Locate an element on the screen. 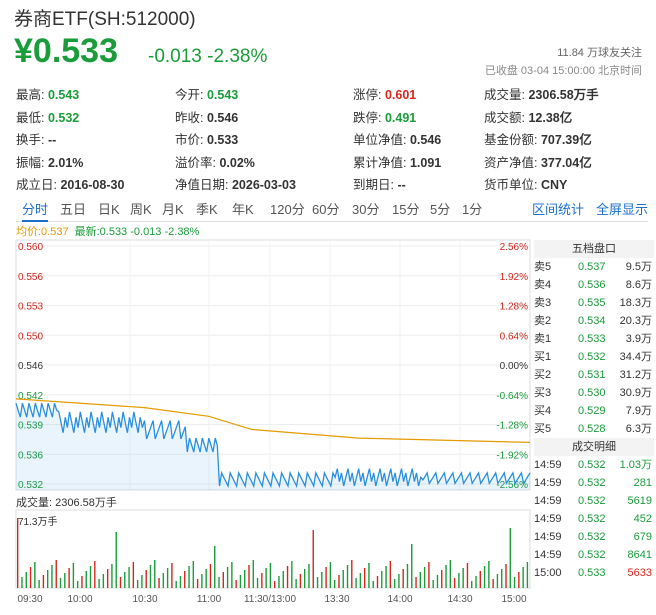  range-stats-link: 区间统计 is located at coordinates (558, 209).